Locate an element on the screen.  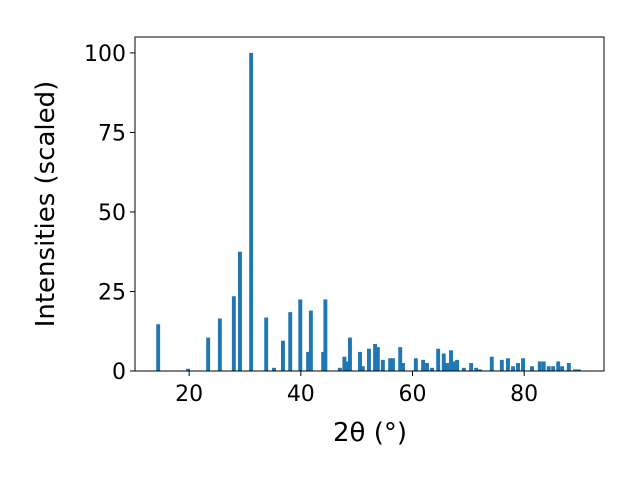
x-tick-label: 80 is located at coordinates (524, 394).